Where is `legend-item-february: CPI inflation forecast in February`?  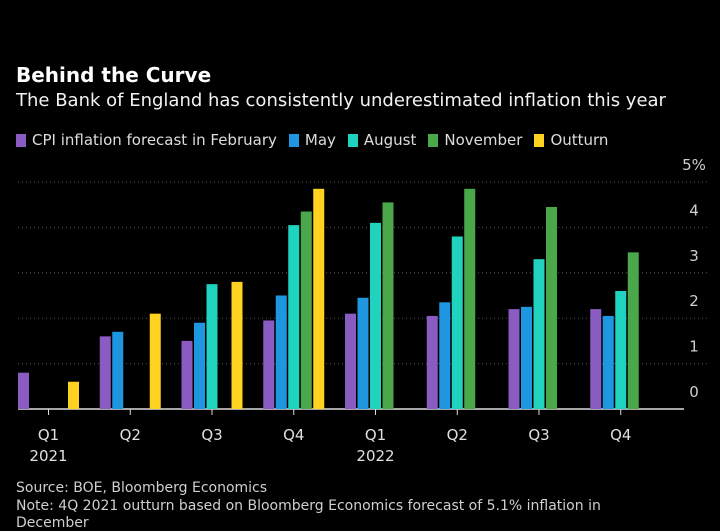 legend-item-february: CPI inflation forecast in February is located at coordinates (146, 140).